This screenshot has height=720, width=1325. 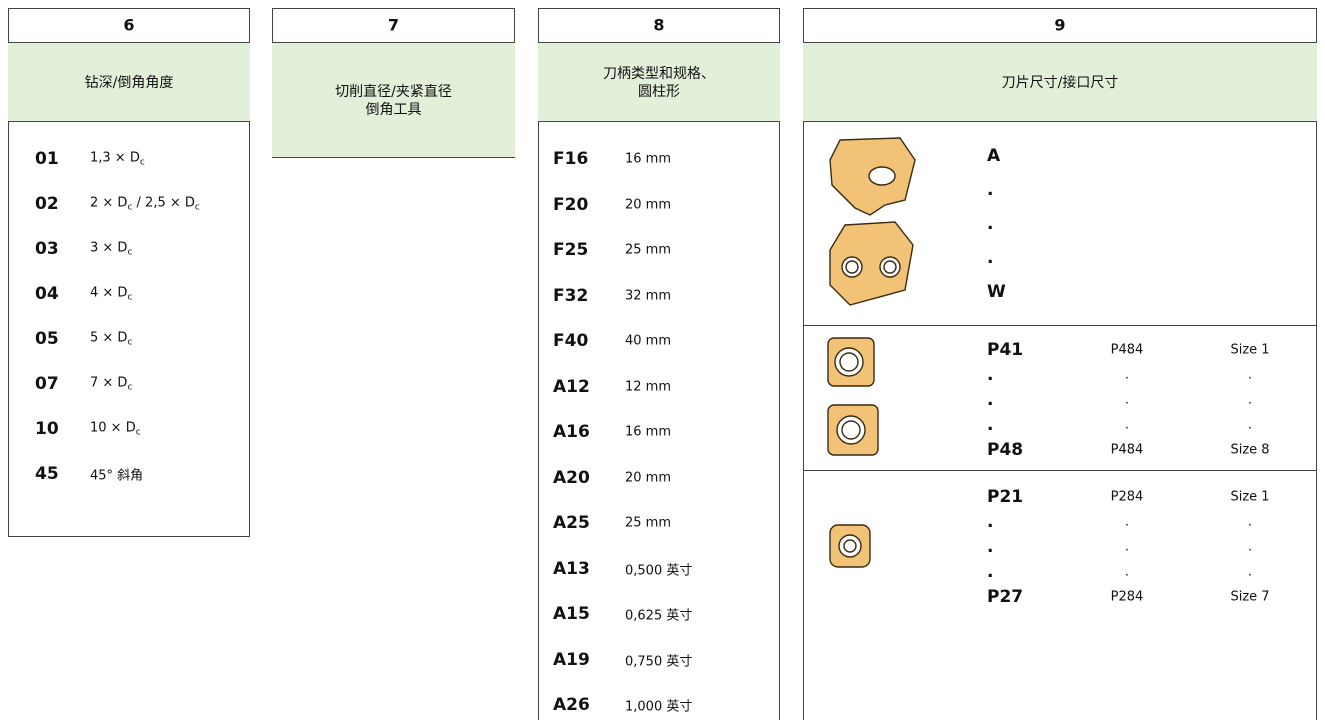 I want to click on row-desc: 32 mm, so click(x=648, y=295).